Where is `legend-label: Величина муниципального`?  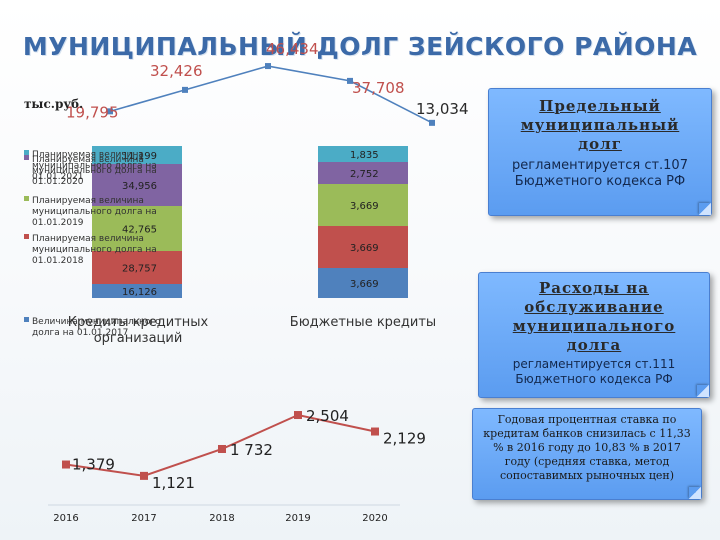
legend-label: Величина муниципального is located at coordinates (96, 322).